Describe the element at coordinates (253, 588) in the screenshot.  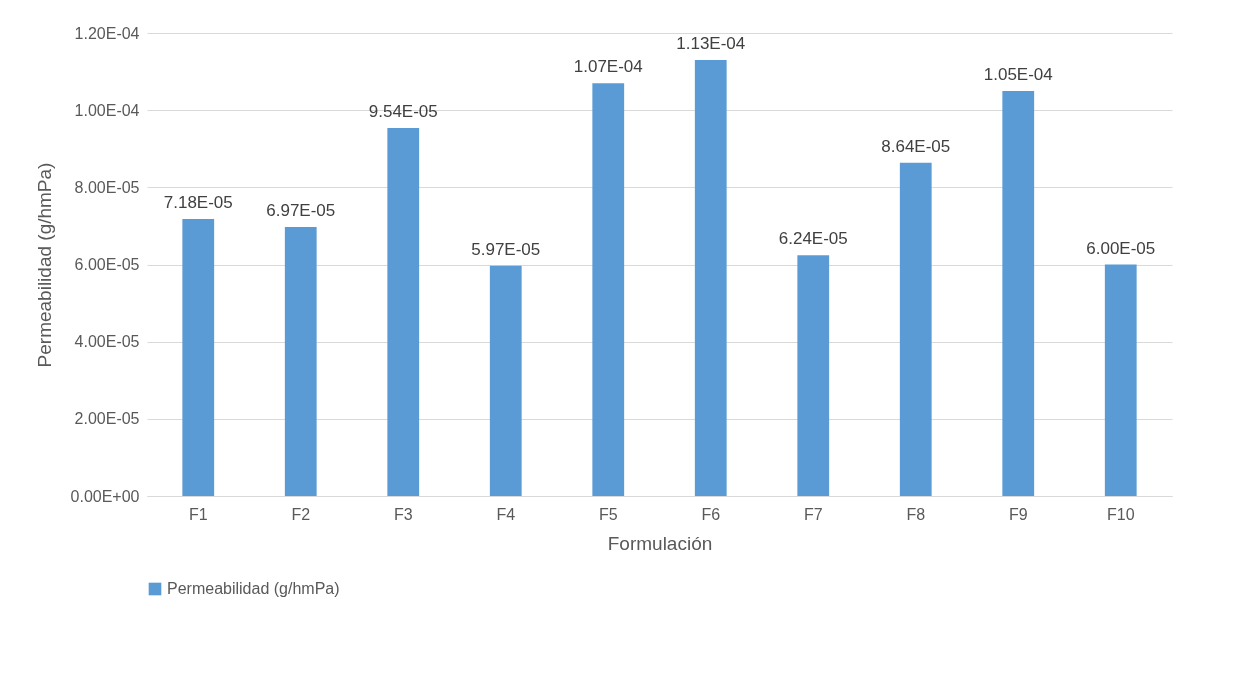
I see `legend-label: Permeabilidad (g/hmPa)` at that location.